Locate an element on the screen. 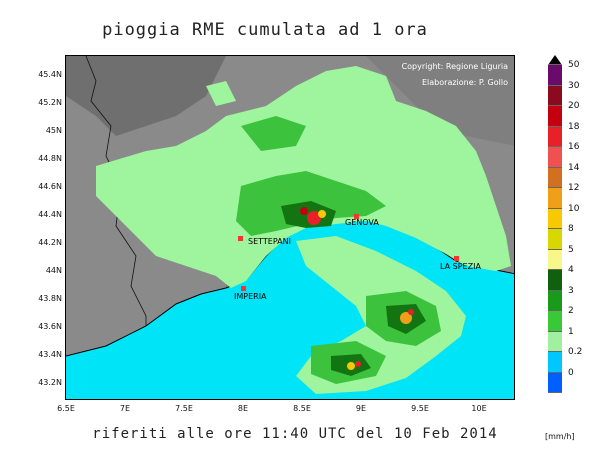 The image size is (600, 460). lat-tick: 43.6N is located at coordinates (50, 326).